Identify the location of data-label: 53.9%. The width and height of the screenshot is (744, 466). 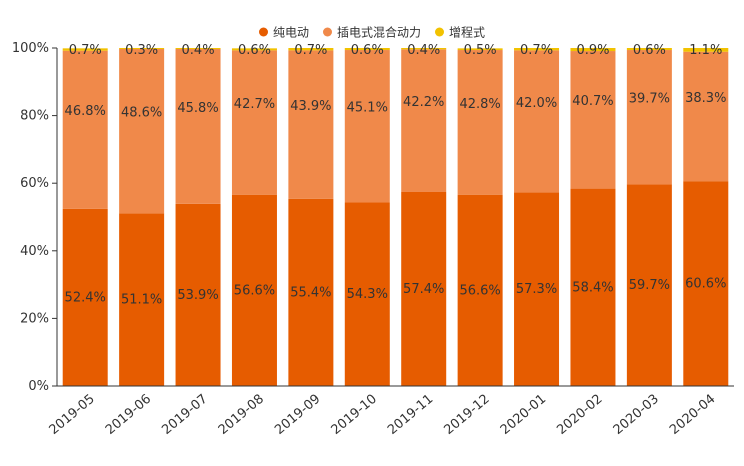
(197, 295).